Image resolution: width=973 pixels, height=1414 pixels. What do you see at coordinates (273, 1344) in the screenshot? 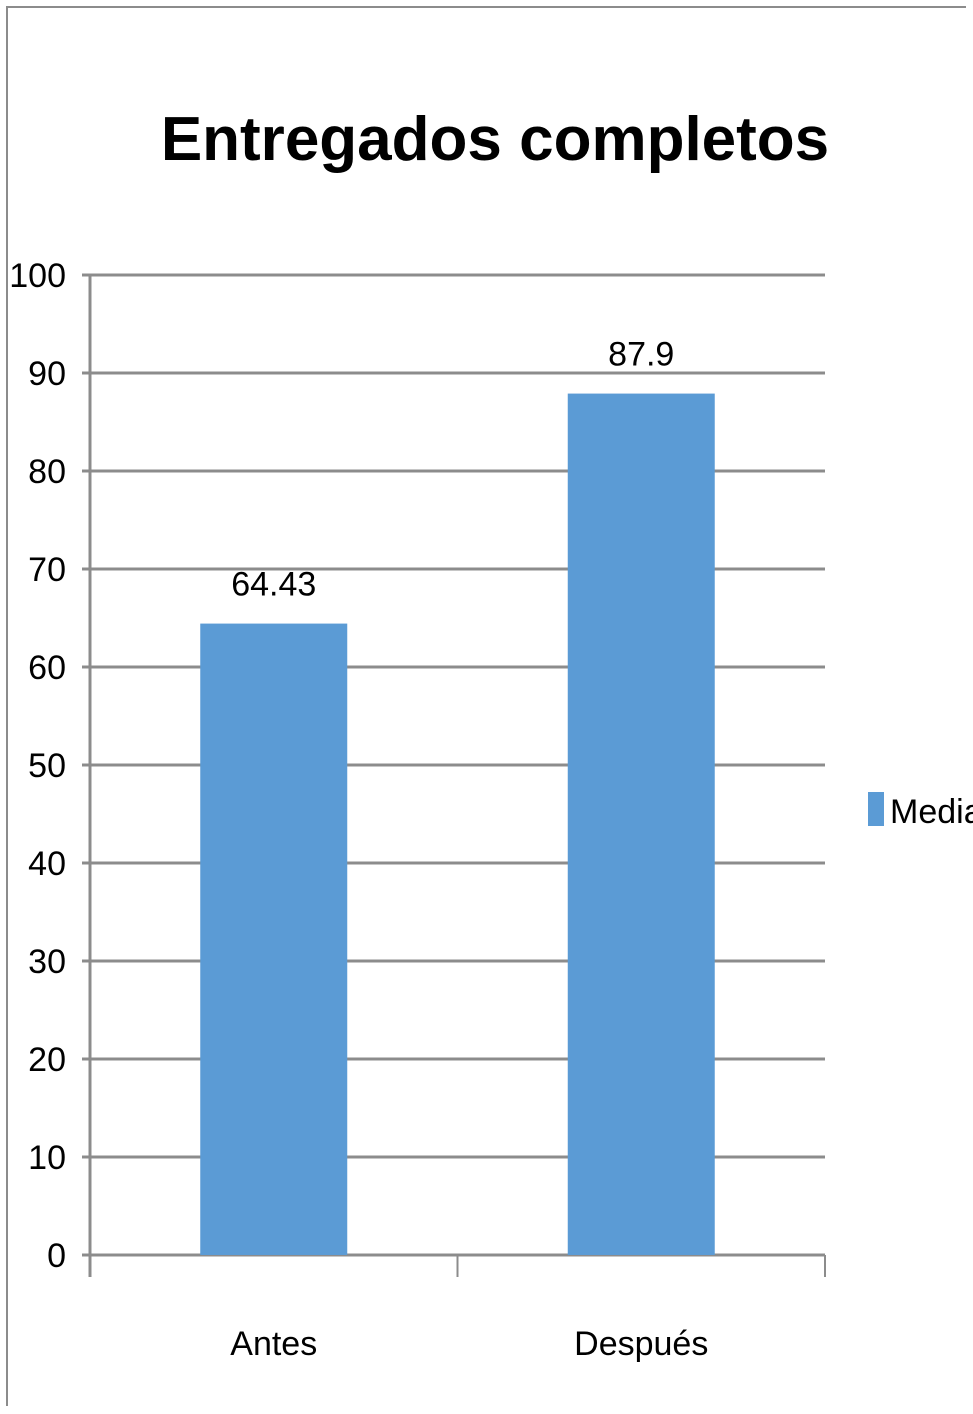
I see `x-category-label-0: Antes` at bounding box center [273, 1344].